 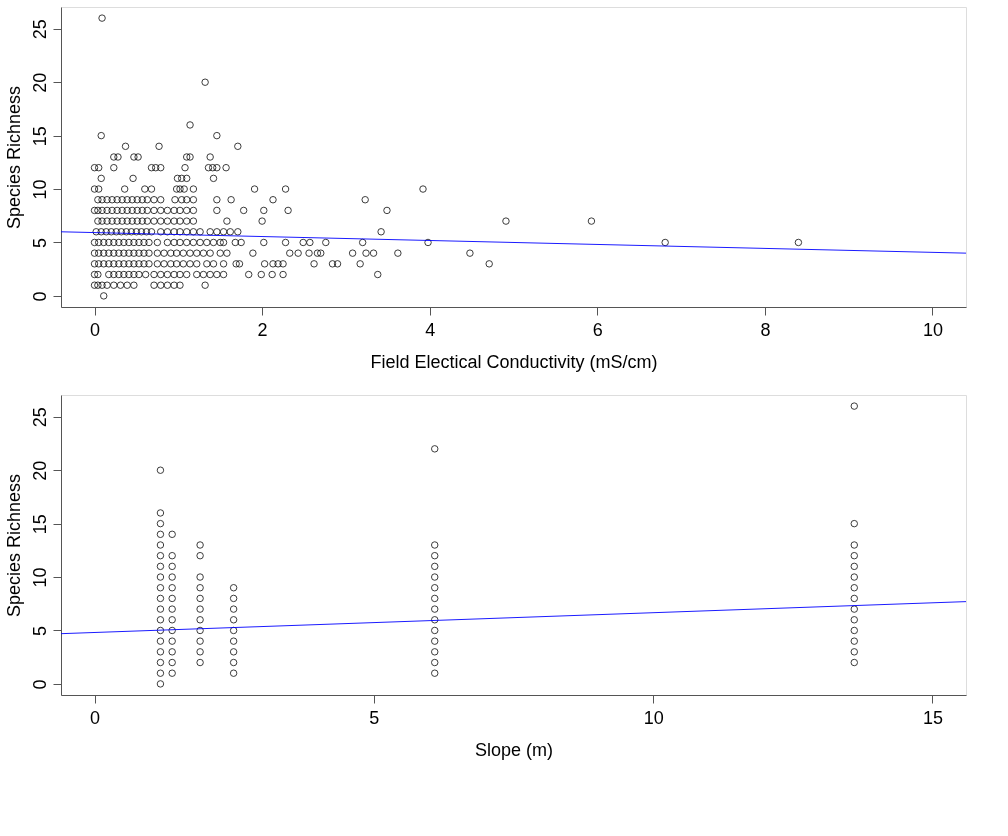 I want to click on y-tick-label: 0, so click(x=39, y=296).